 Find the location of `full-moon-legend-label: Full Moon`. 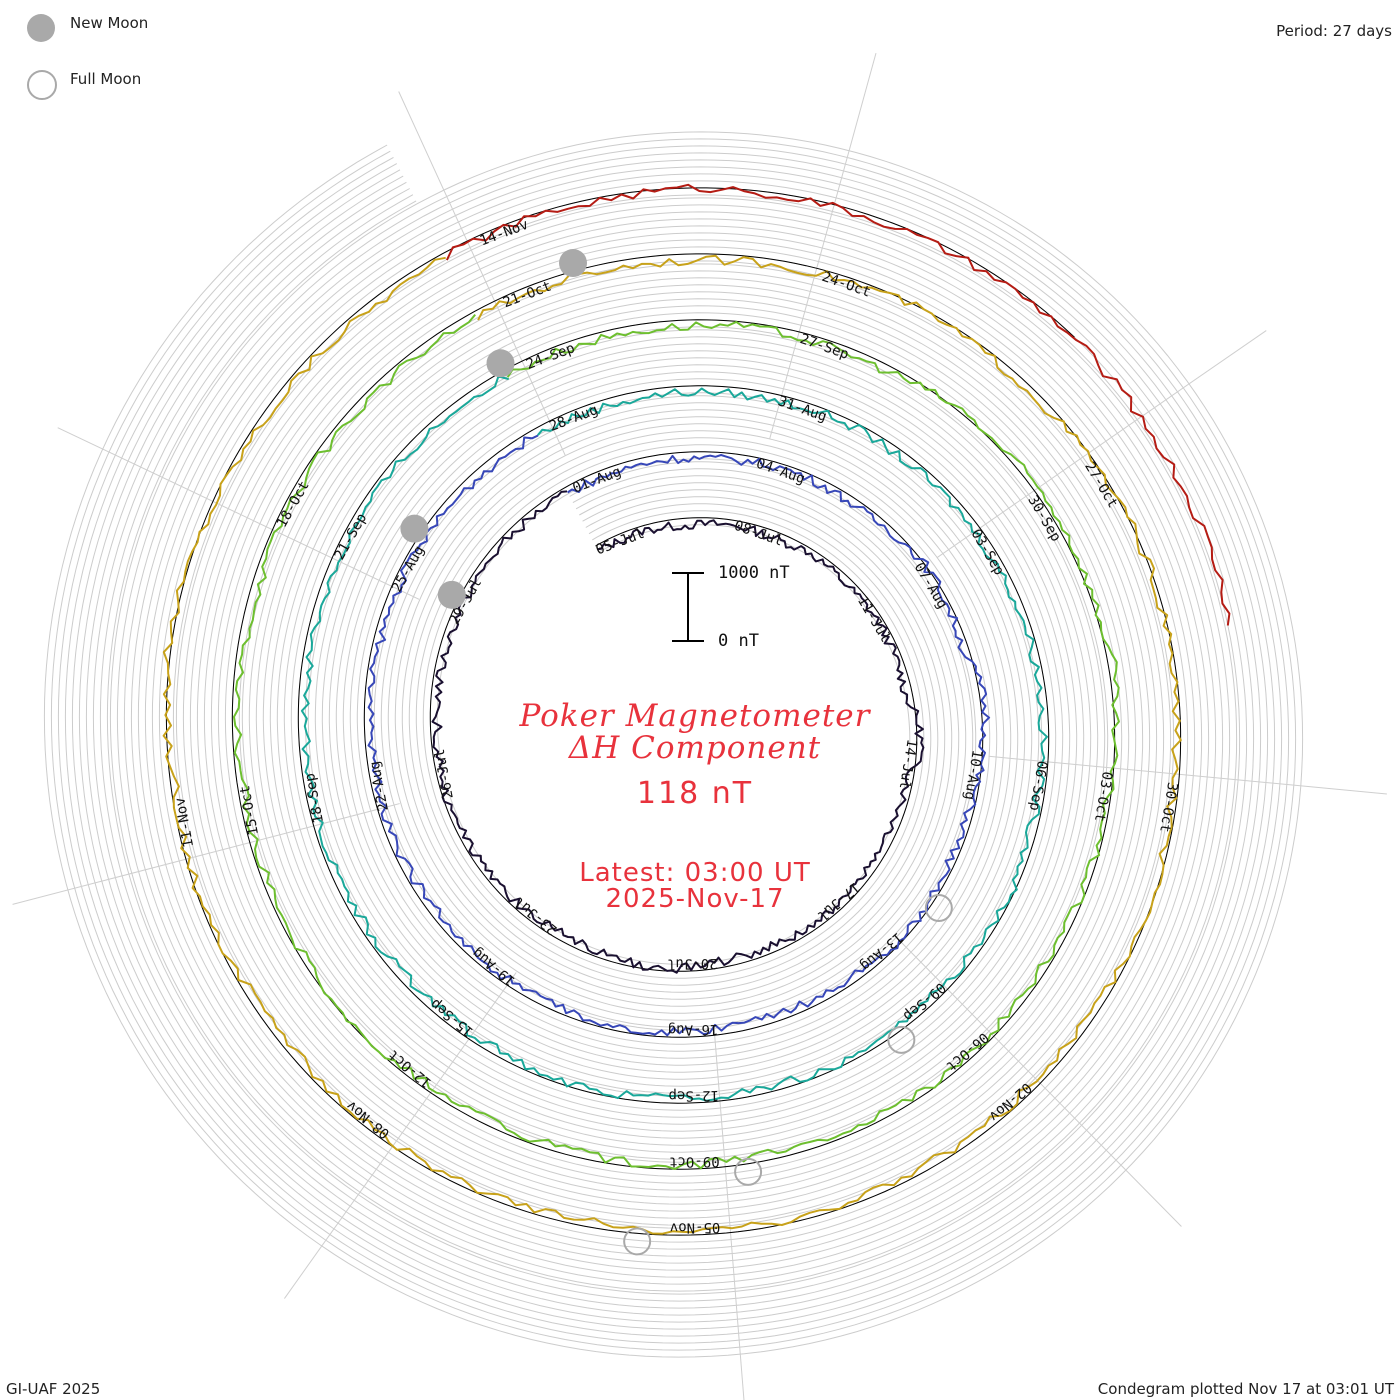

full-moon-legend-label: Full Moon is located at coordinates (106, 79).